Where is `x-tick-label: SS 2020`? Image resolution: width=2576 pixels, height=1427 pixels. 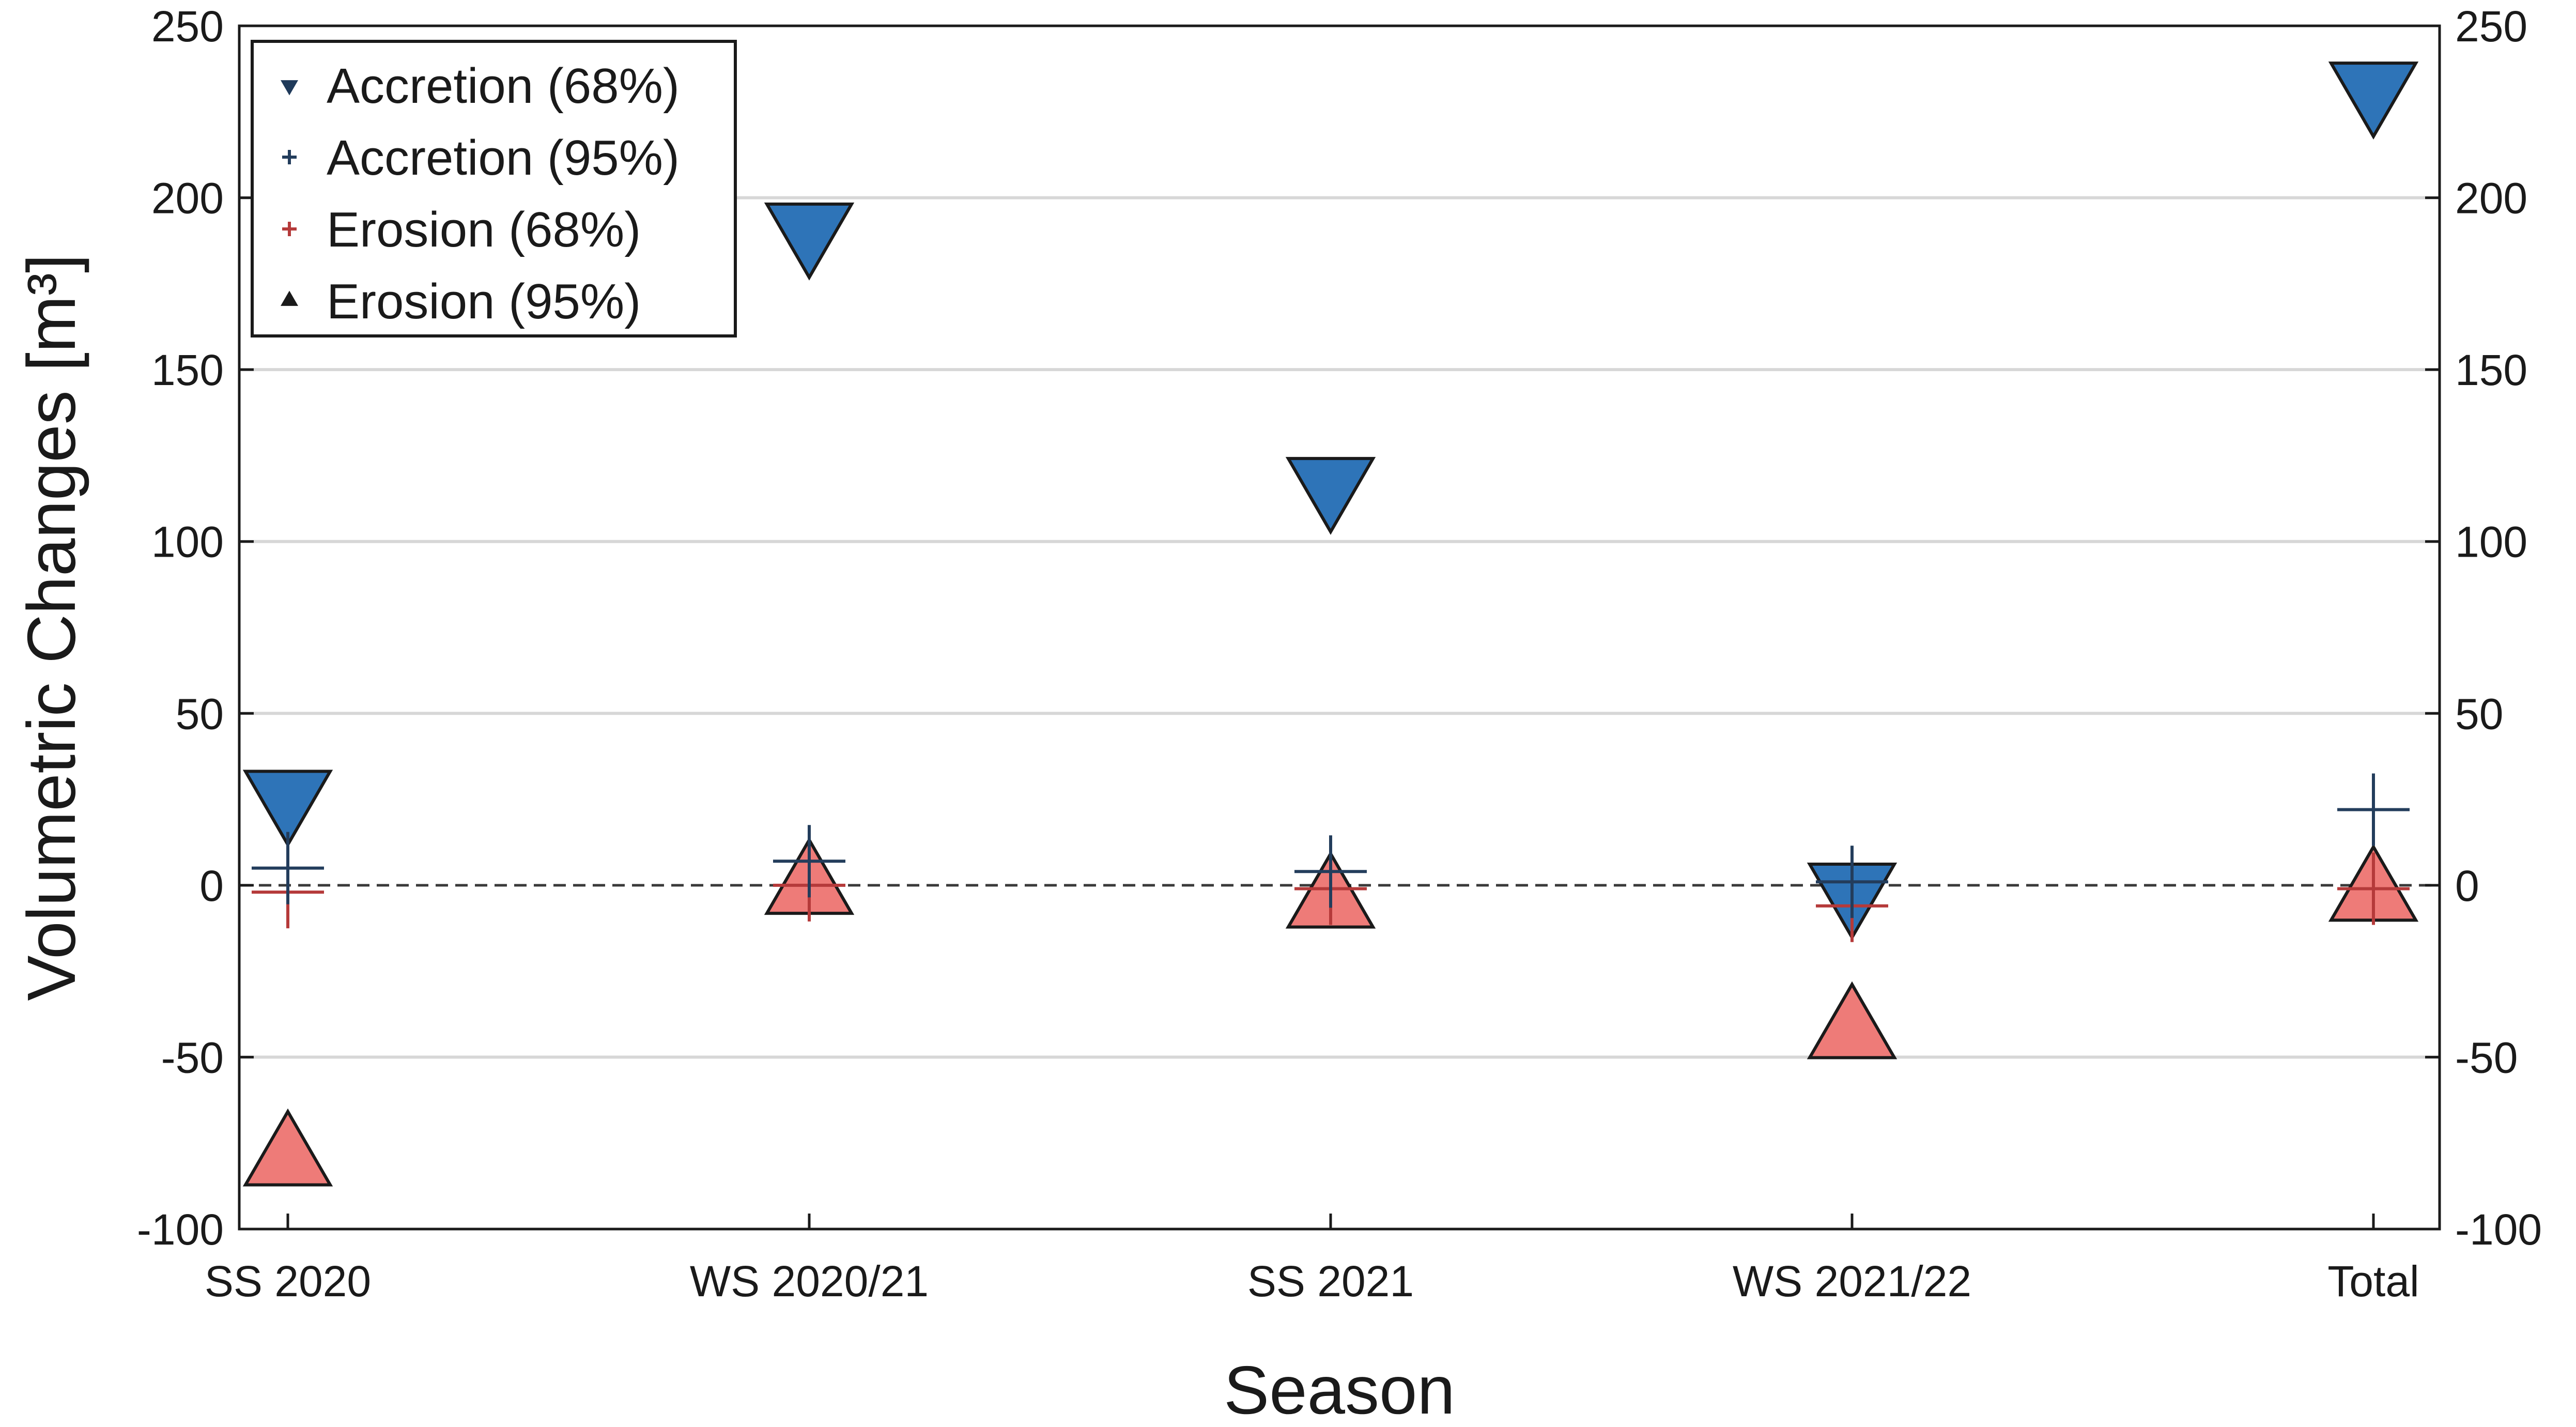 x-tick-label: SS 2020 is located at coordinates (288, 1281).